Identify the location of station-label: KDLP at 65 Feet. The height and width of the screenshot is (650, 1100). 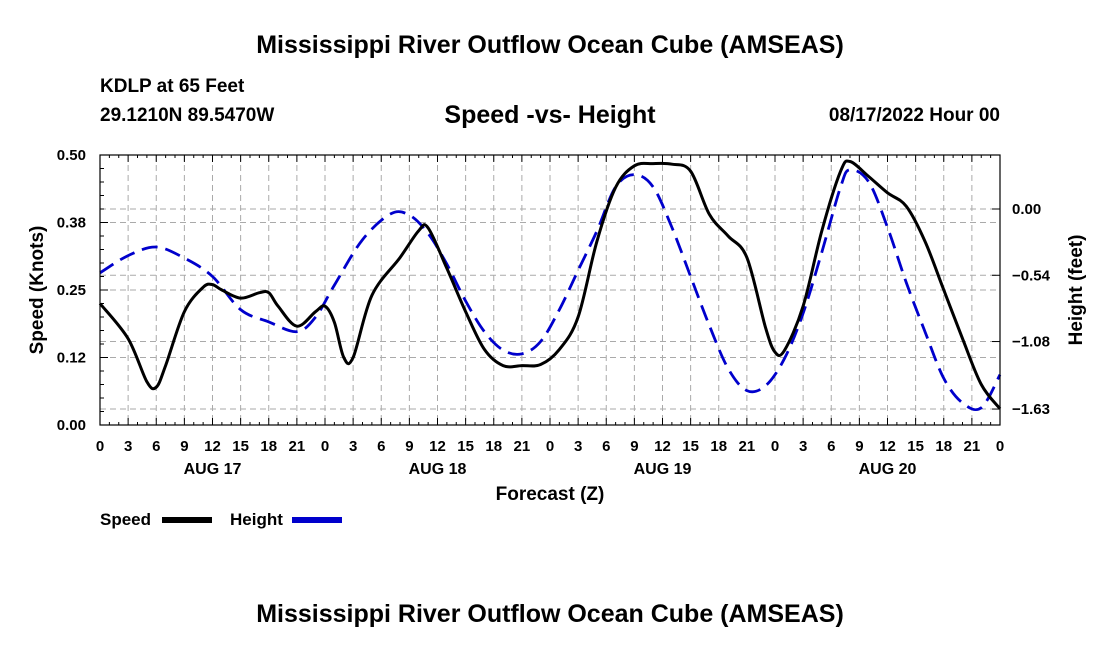
(172, 86).